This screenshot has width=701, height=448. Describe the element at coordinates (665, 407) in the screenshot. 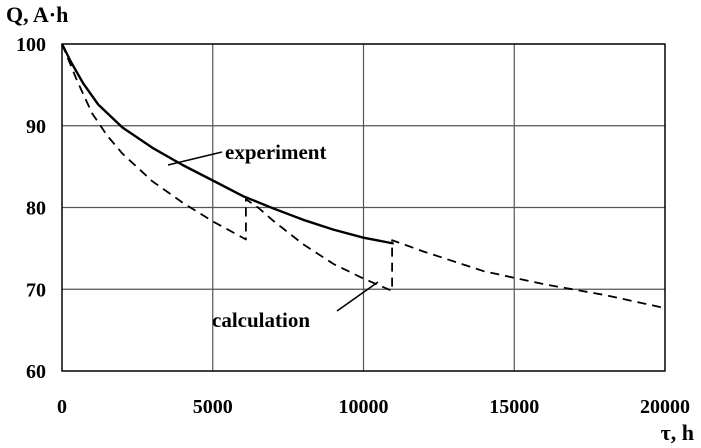

I see `x-tick-label: 20000` at that location.